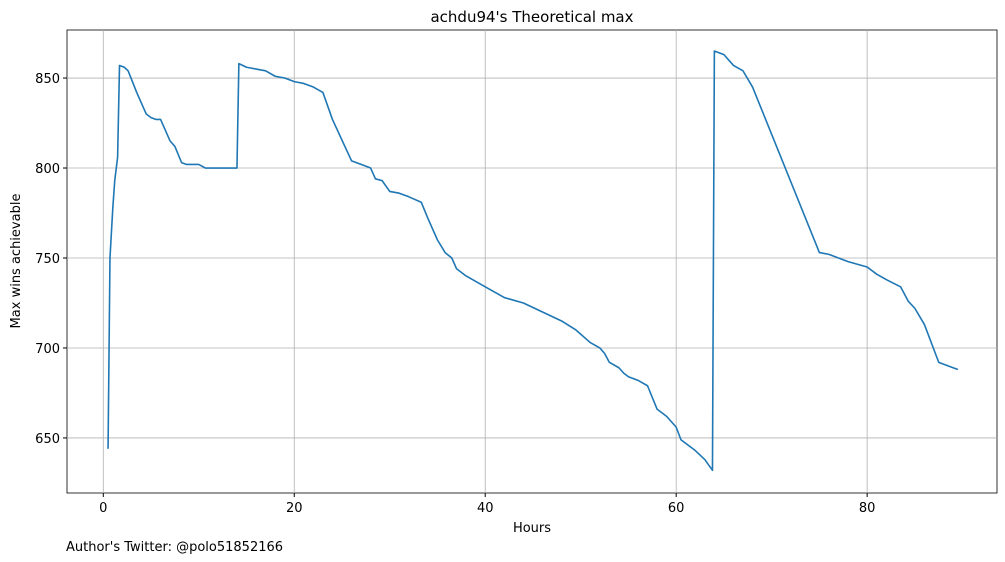  What do you see at coordinates (103, 508) in the screenshot?
I see `x-tick-label: 0` at bounding box center [103, 508].